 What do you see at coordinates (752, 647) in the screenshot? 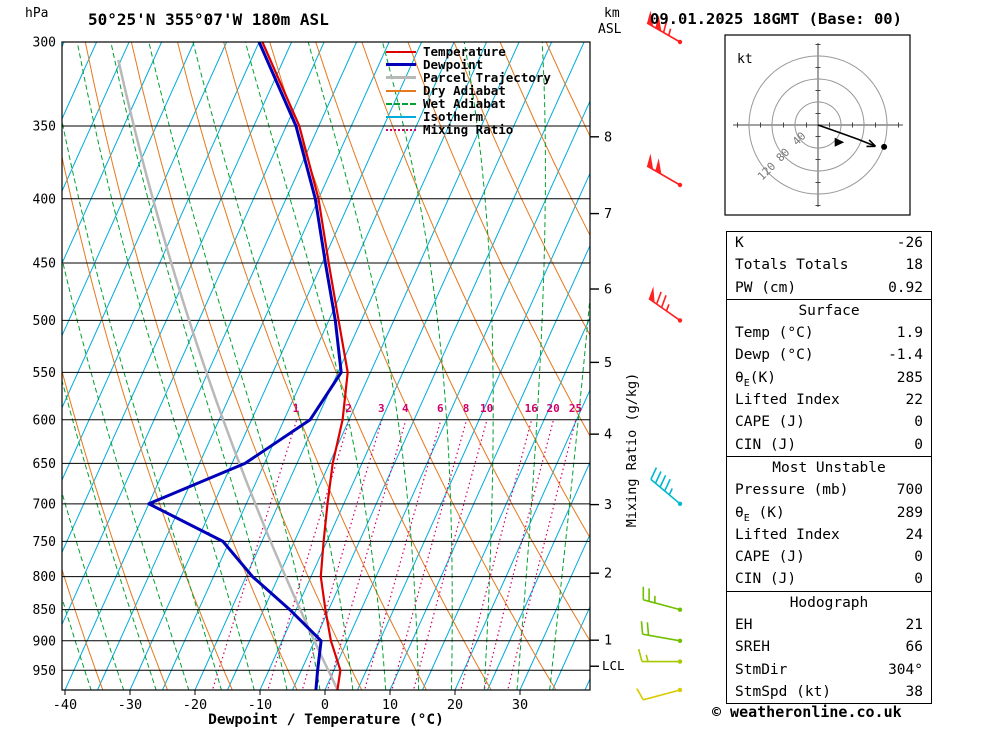
I see `stats-label: SREH` at bounding box center [752, 647].